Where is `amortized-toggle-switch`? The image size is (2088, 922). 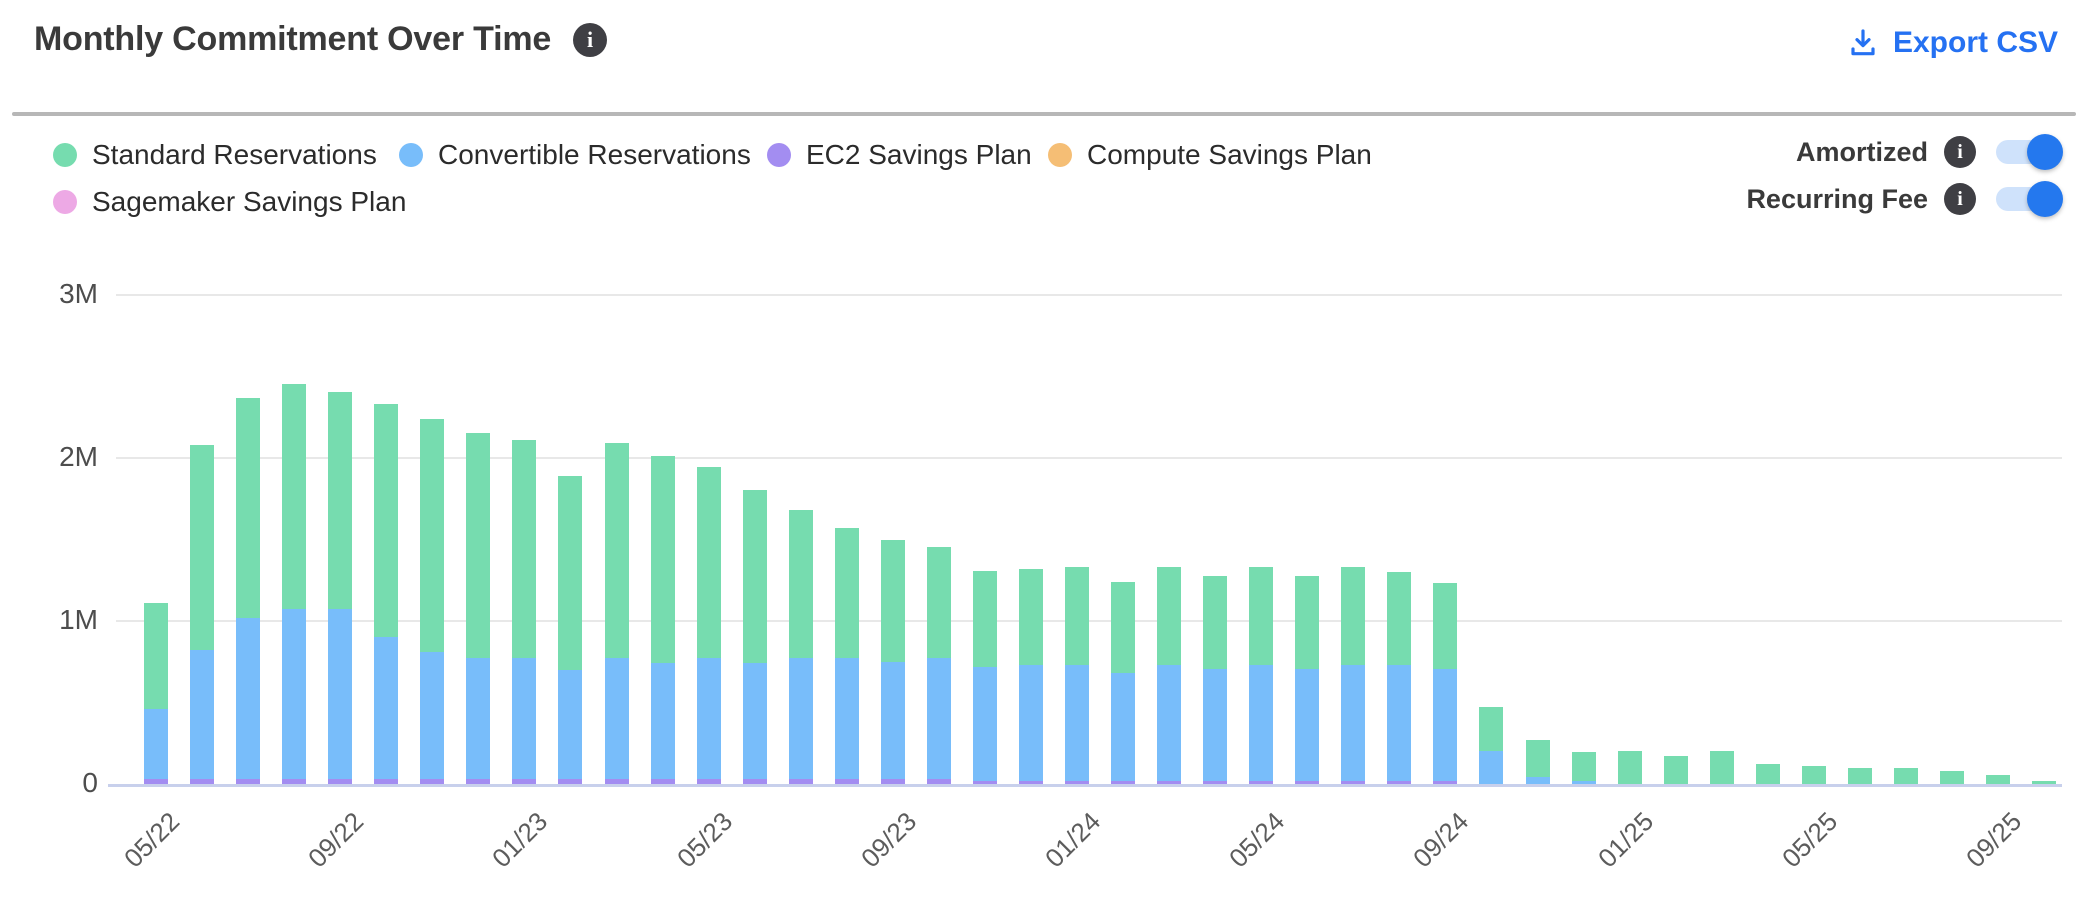
amortized-toggle-switch is located at coordinates (2029, 152).